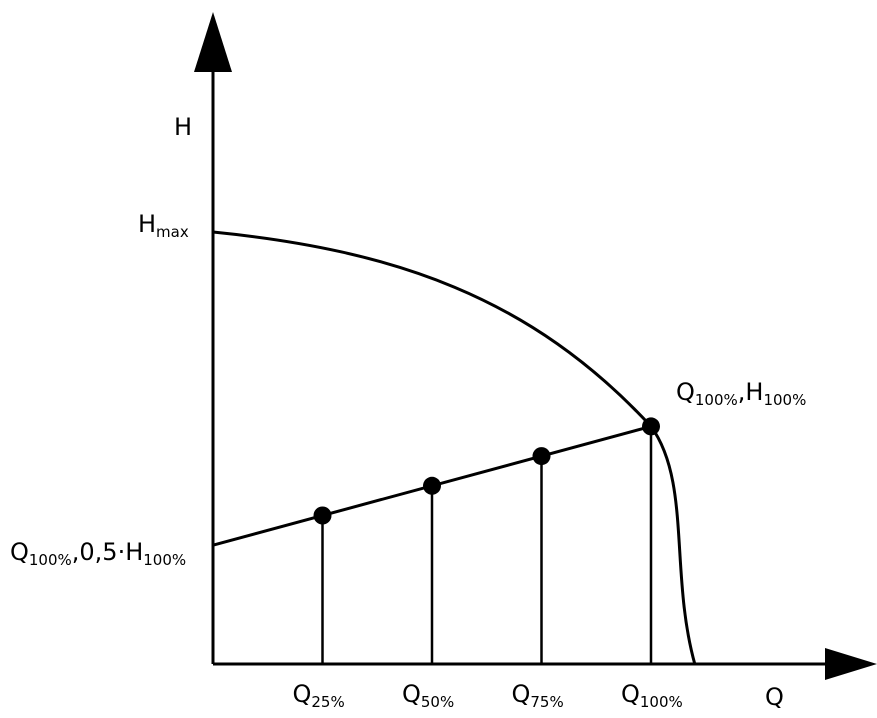 The image size is (877, 718). I want to click on x-tick-label-2: Q50%, so click(428, 695).